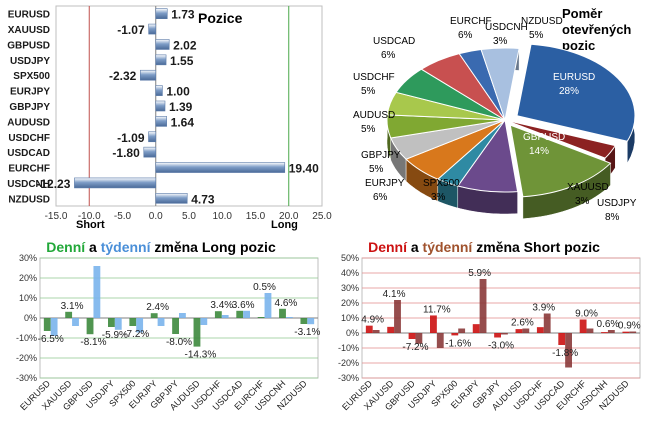 The height and width of the screenshot is (425, 645). What do you see at coordinates (394, 41) in the screenshot?
I see `pie-label-usdcad: USDCAD` at bounding box center [394, 41].